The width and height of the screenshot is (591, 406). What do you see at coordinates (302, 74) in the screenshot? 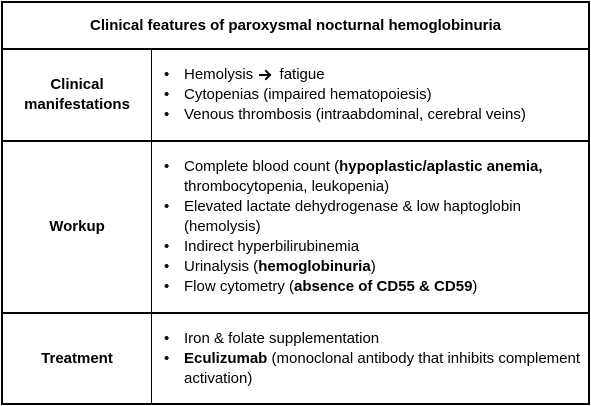
I see `item-text-post: fatigue` at bounding box center [302, 74].